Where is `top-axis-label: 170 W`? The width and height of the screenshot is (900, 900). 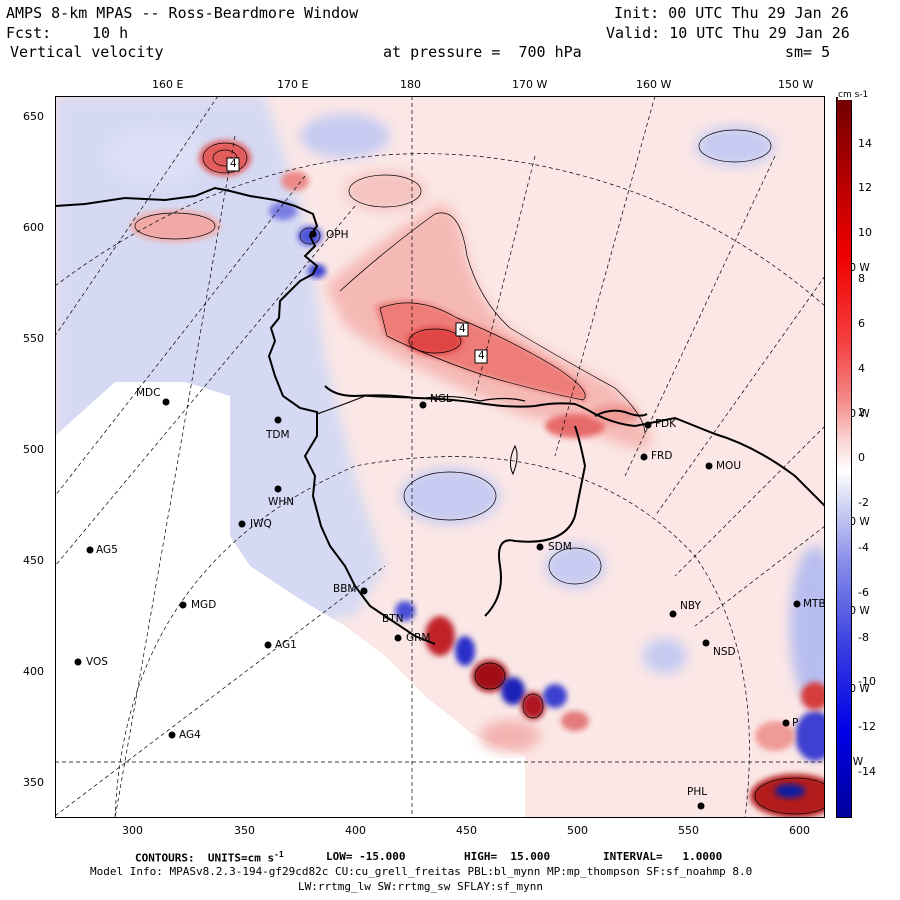 top-axis-label: 170 W is located at coordinates (530, 84).